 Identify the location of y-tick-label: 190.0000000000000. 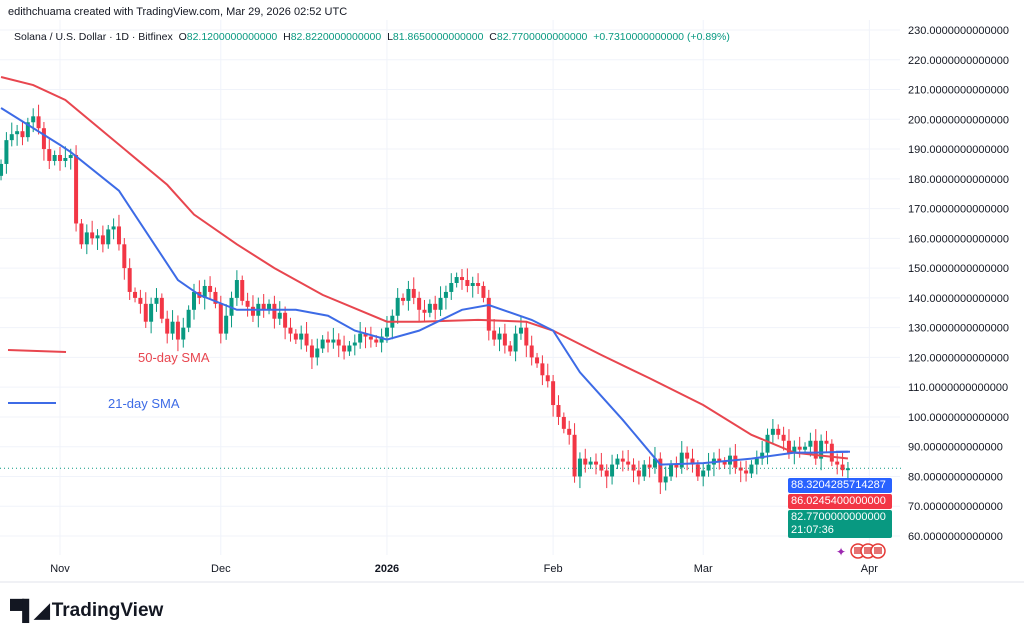
(958, 150).